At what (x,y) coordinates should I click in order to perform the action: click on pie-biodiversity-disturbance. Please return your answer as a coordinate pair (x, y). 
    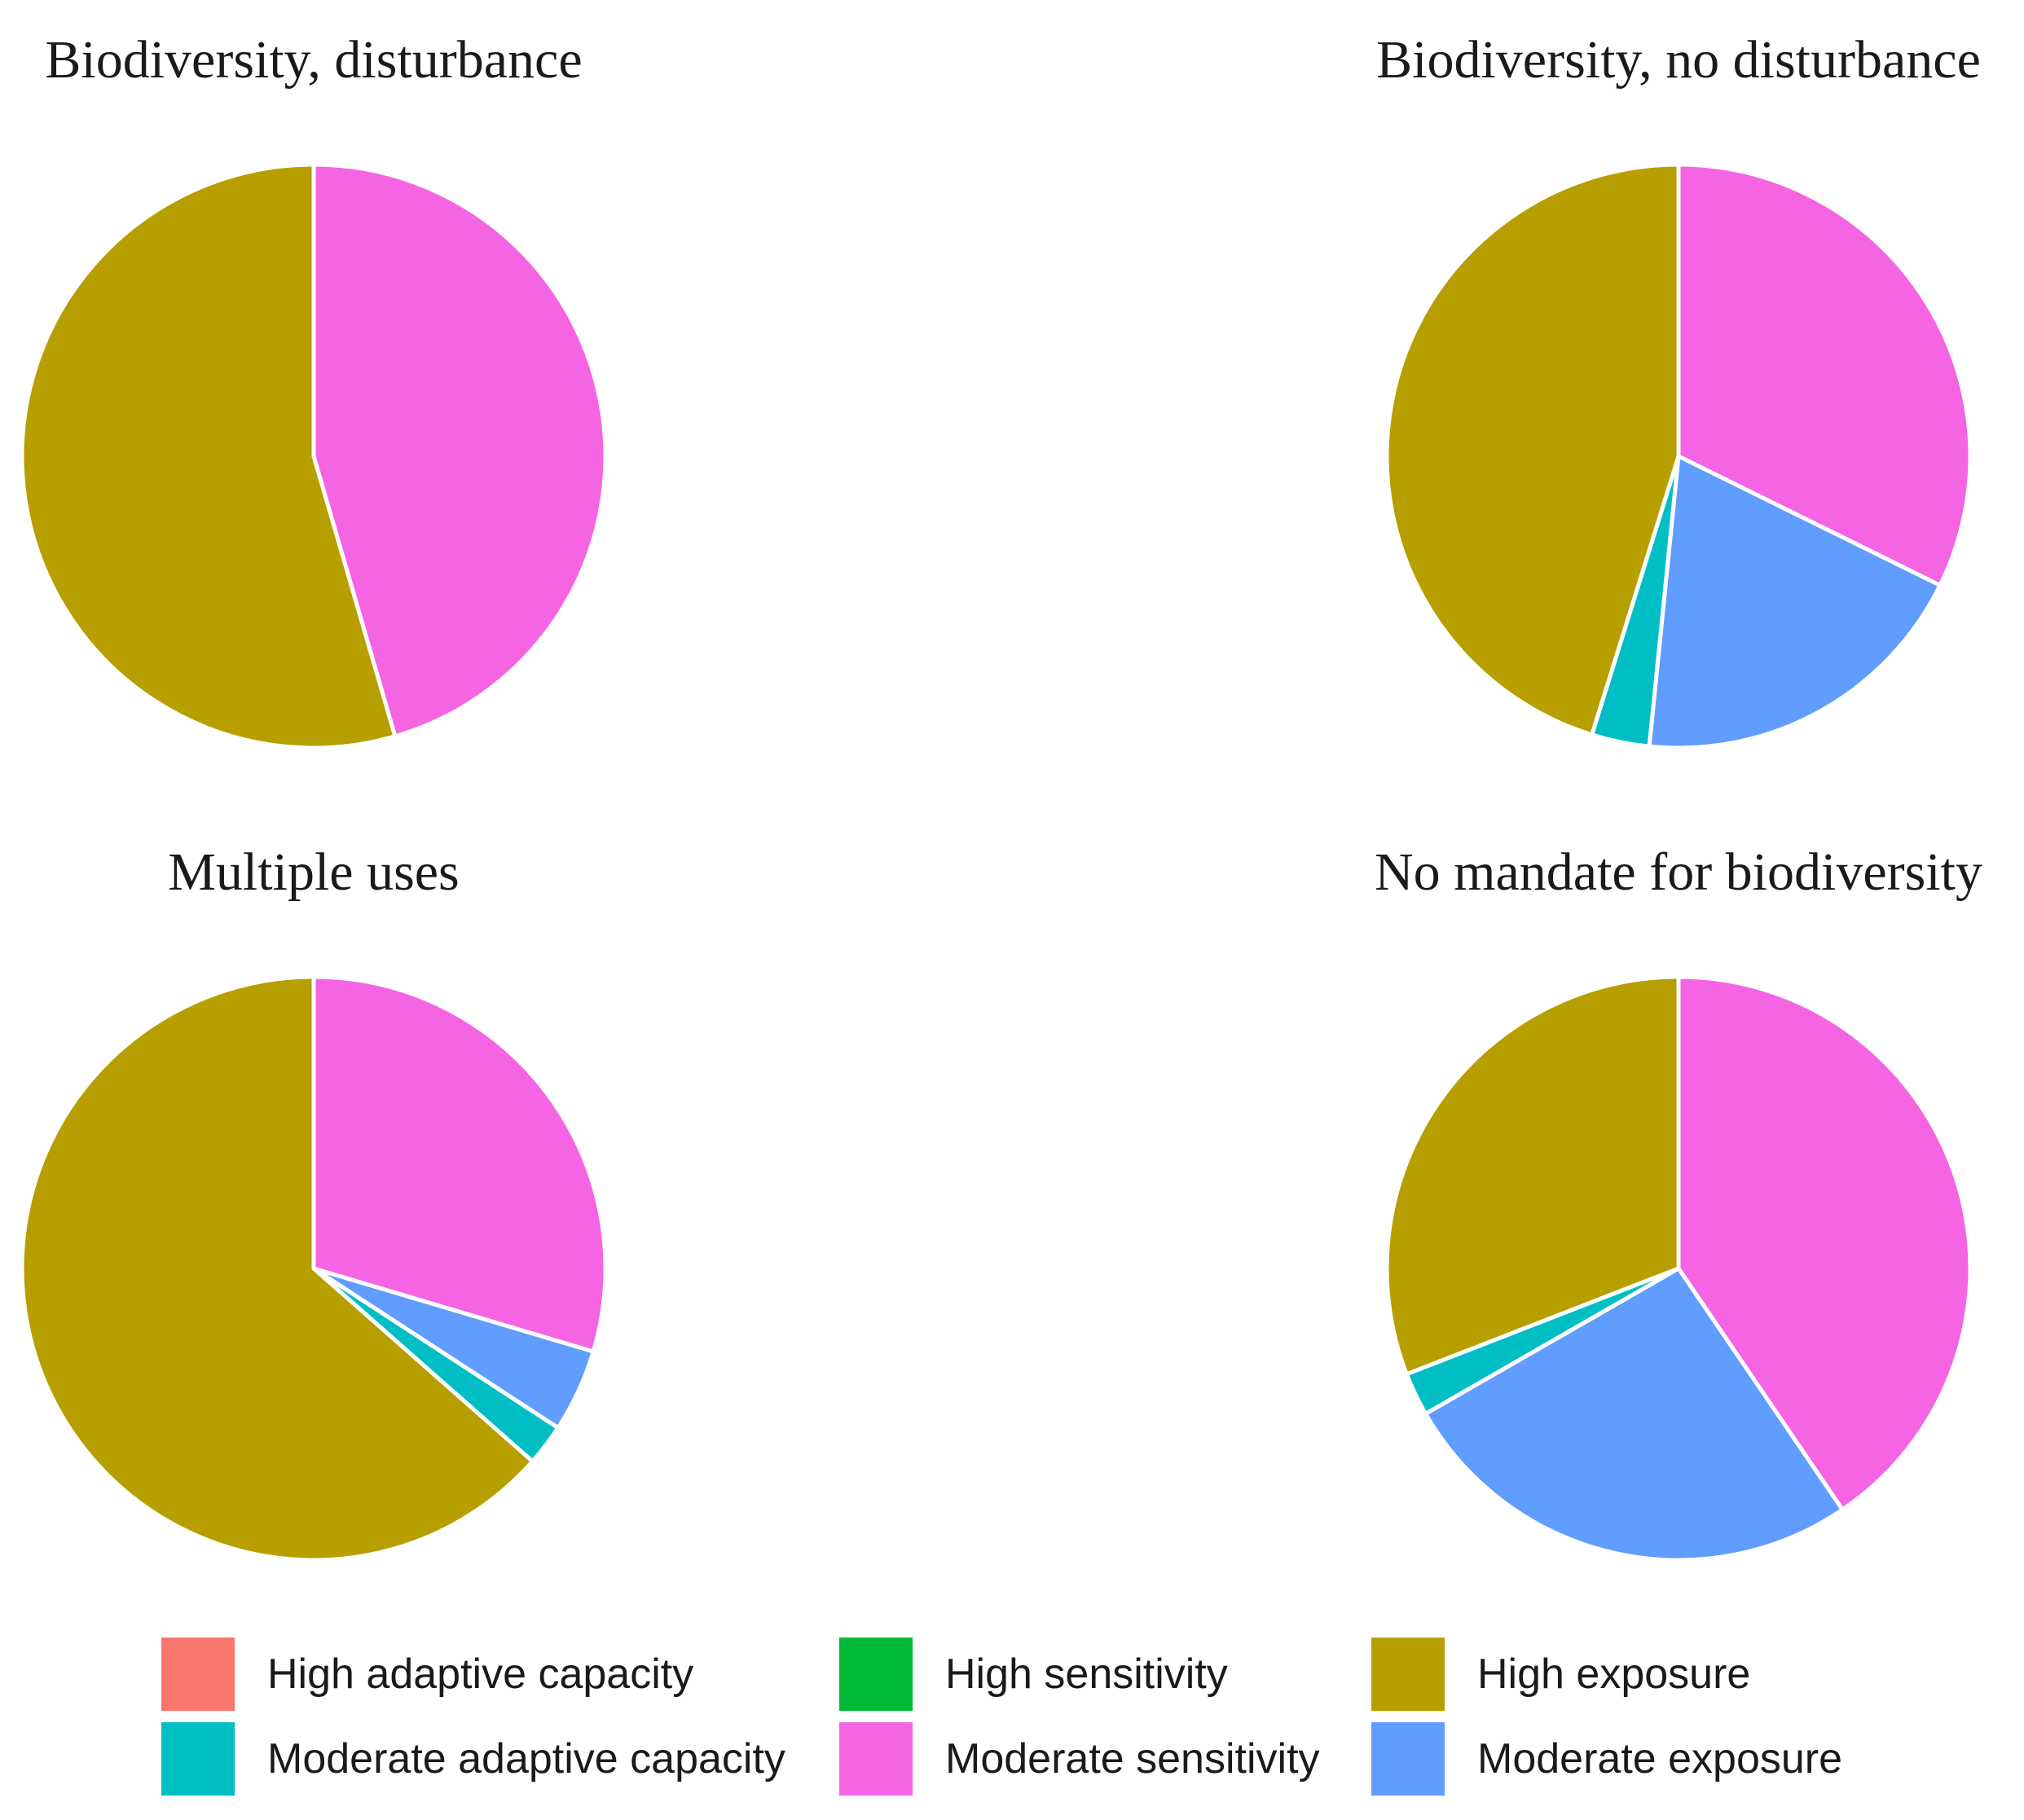
    Looking at the image, I should click on (314, 456).